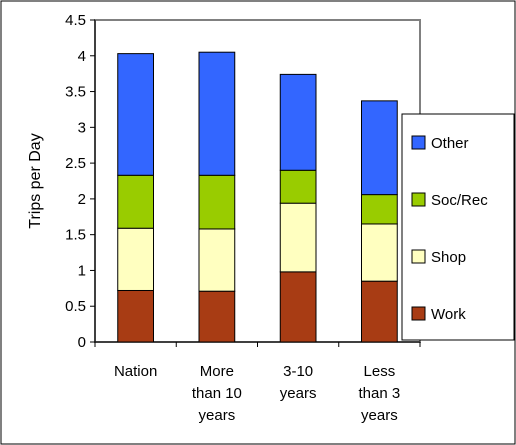 This screenshot has width=516, height=445. Describe the element at coordinates (135, 371) in the screenshot. I see `category-label: Nation` at that location.